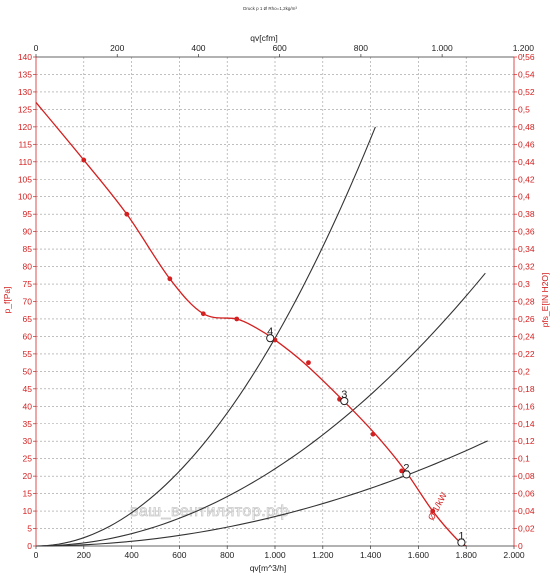  What do you see at coordinates (526, 354) in the screenshot?
I see `y-right-tick-label: 0,22` at bounding box center [526, 354].